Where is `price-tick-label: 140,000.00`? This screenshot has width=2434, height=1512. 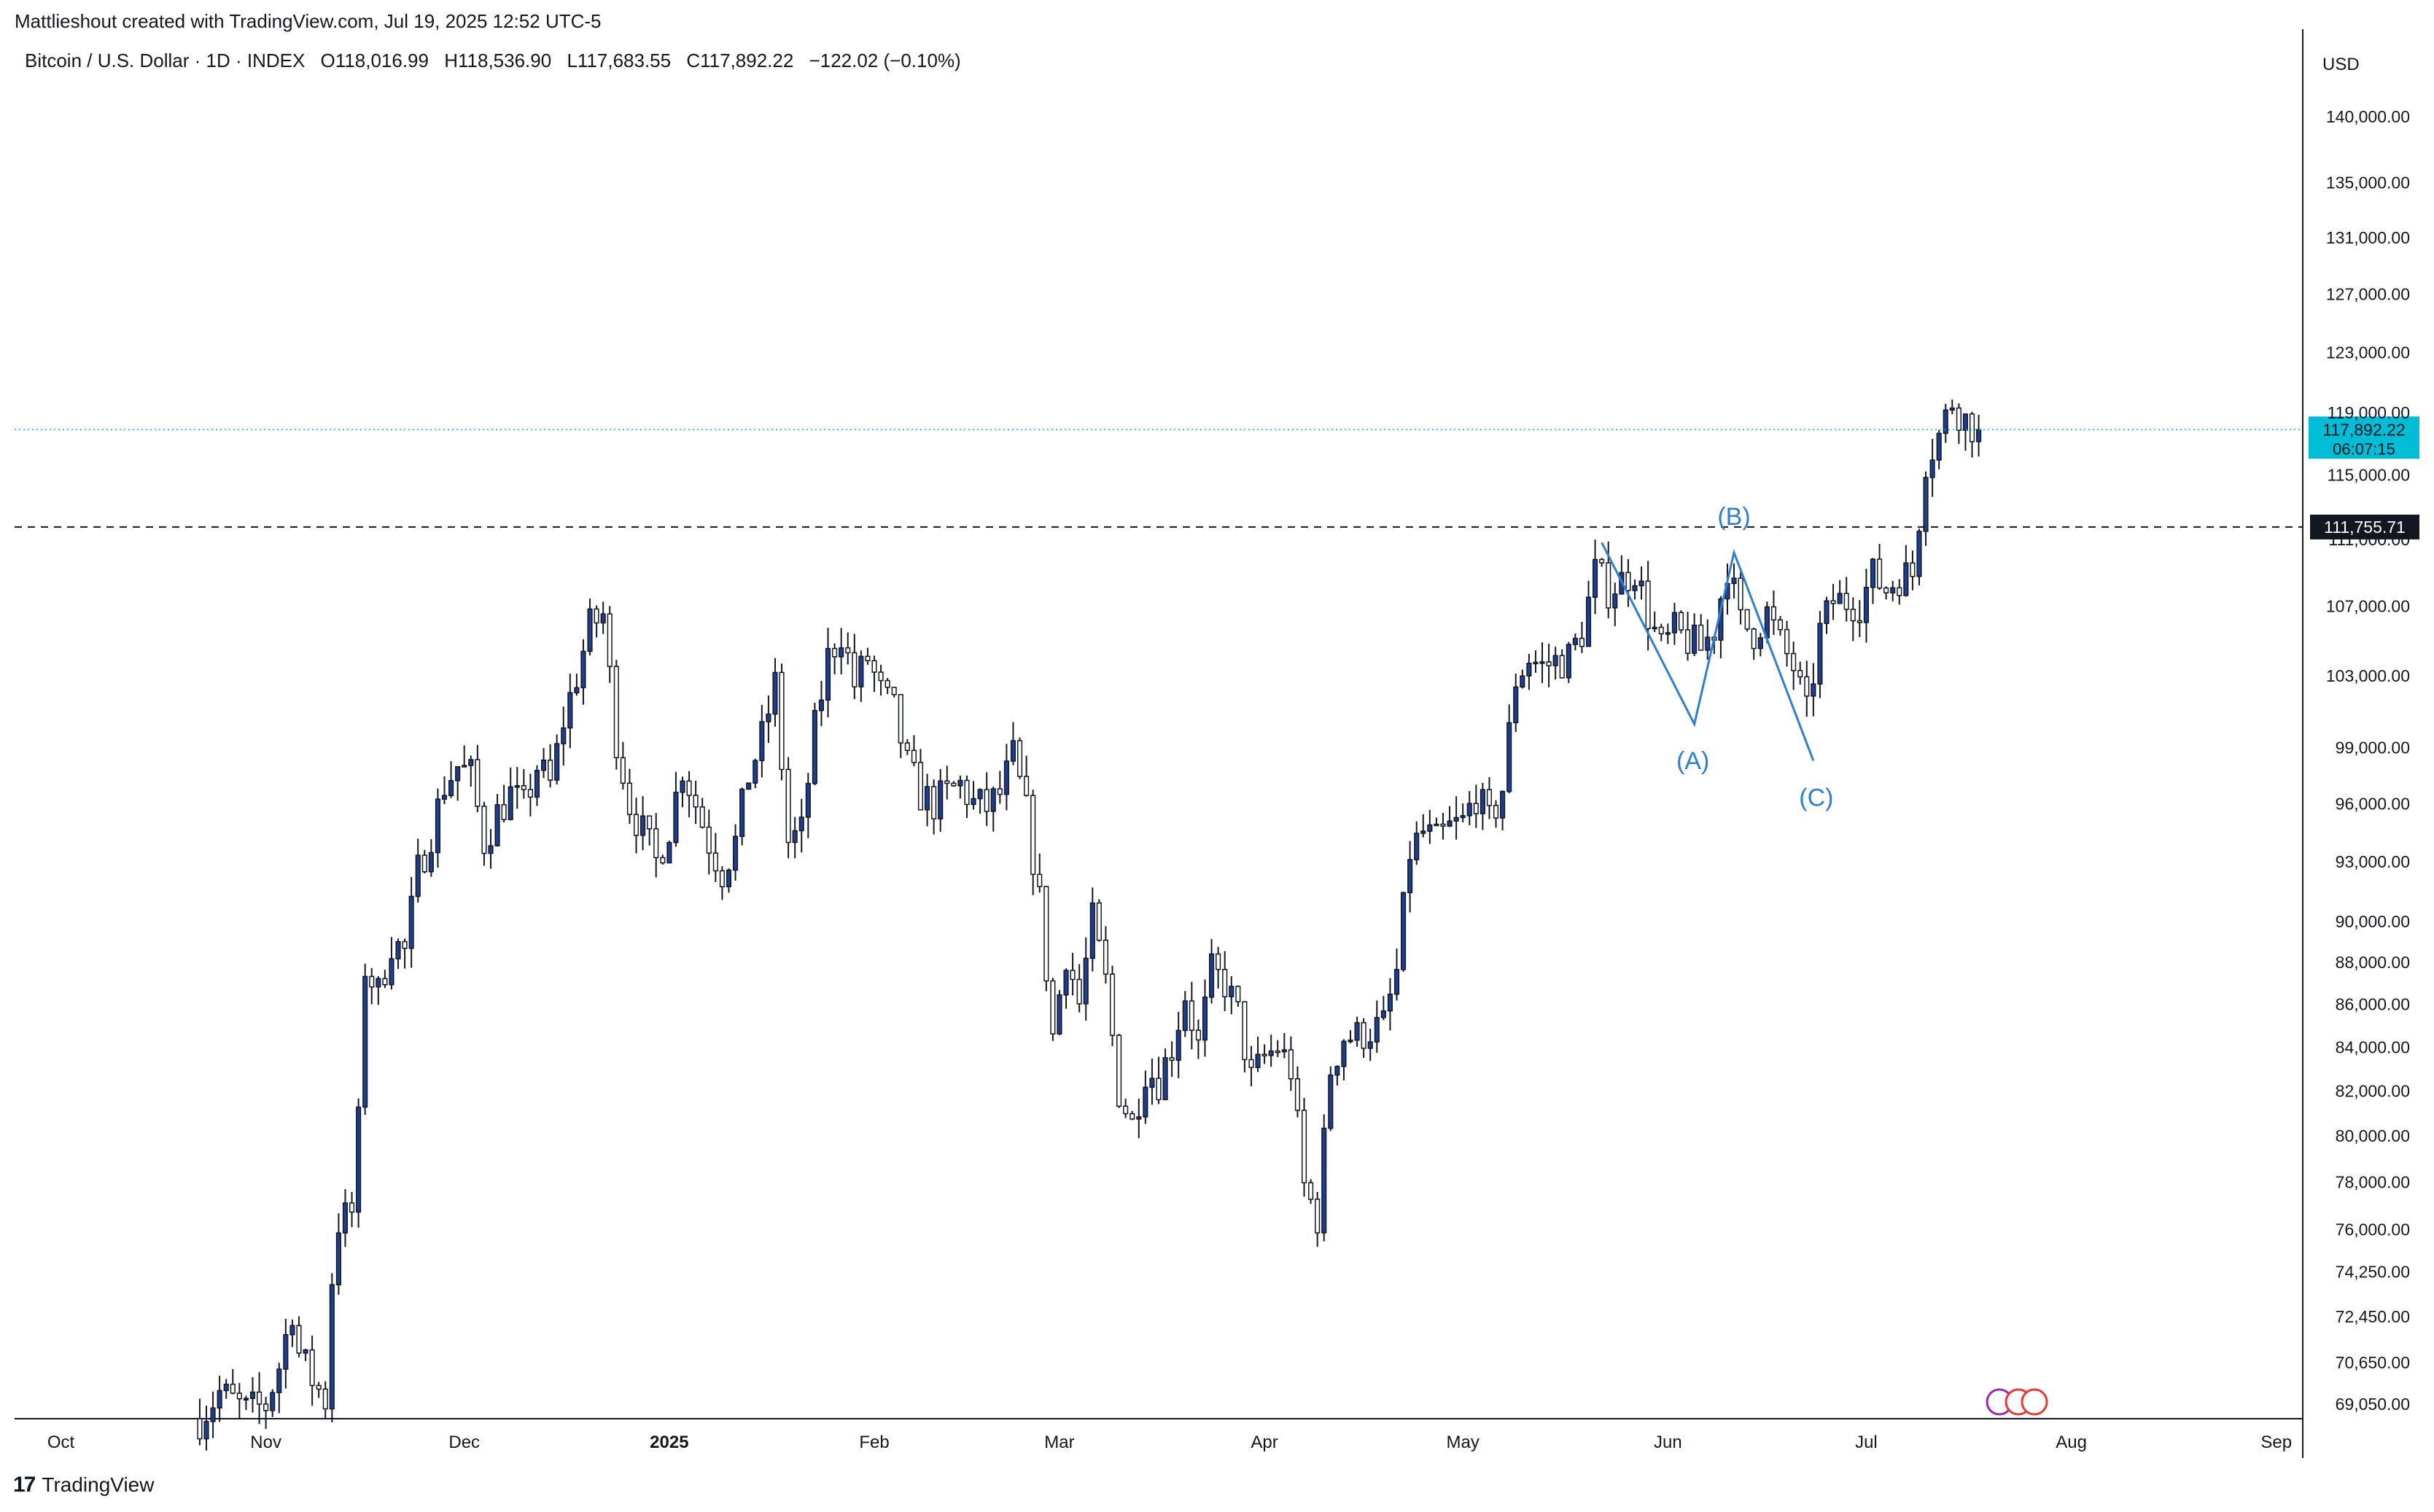 price-tick-label: 140,000.00 is located at coordinates (2368, 116).